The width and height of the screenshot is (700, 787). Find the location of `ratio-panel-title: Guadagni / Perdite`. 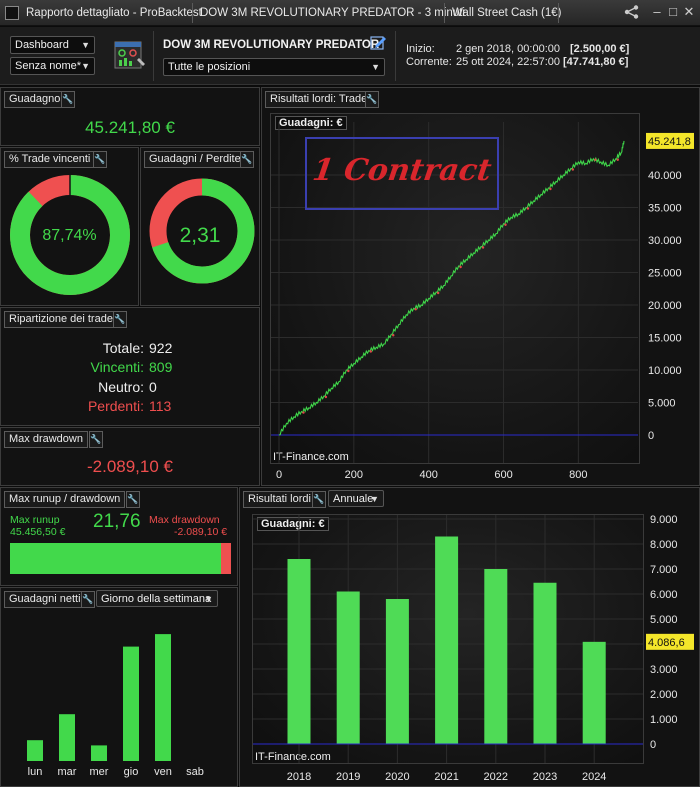

ratio-panel-title: Guadagni / Perdite is located at coordinates (195, 159).